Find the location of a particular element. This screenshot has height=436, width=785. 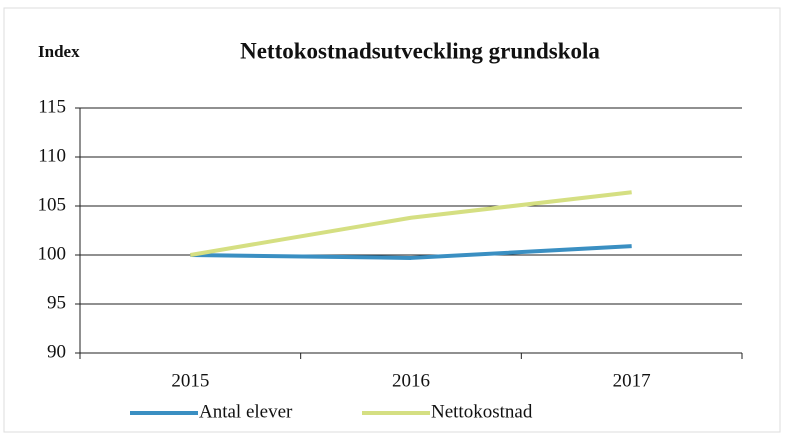

y-tick-label: 115 is located at coordinates (52, 106).